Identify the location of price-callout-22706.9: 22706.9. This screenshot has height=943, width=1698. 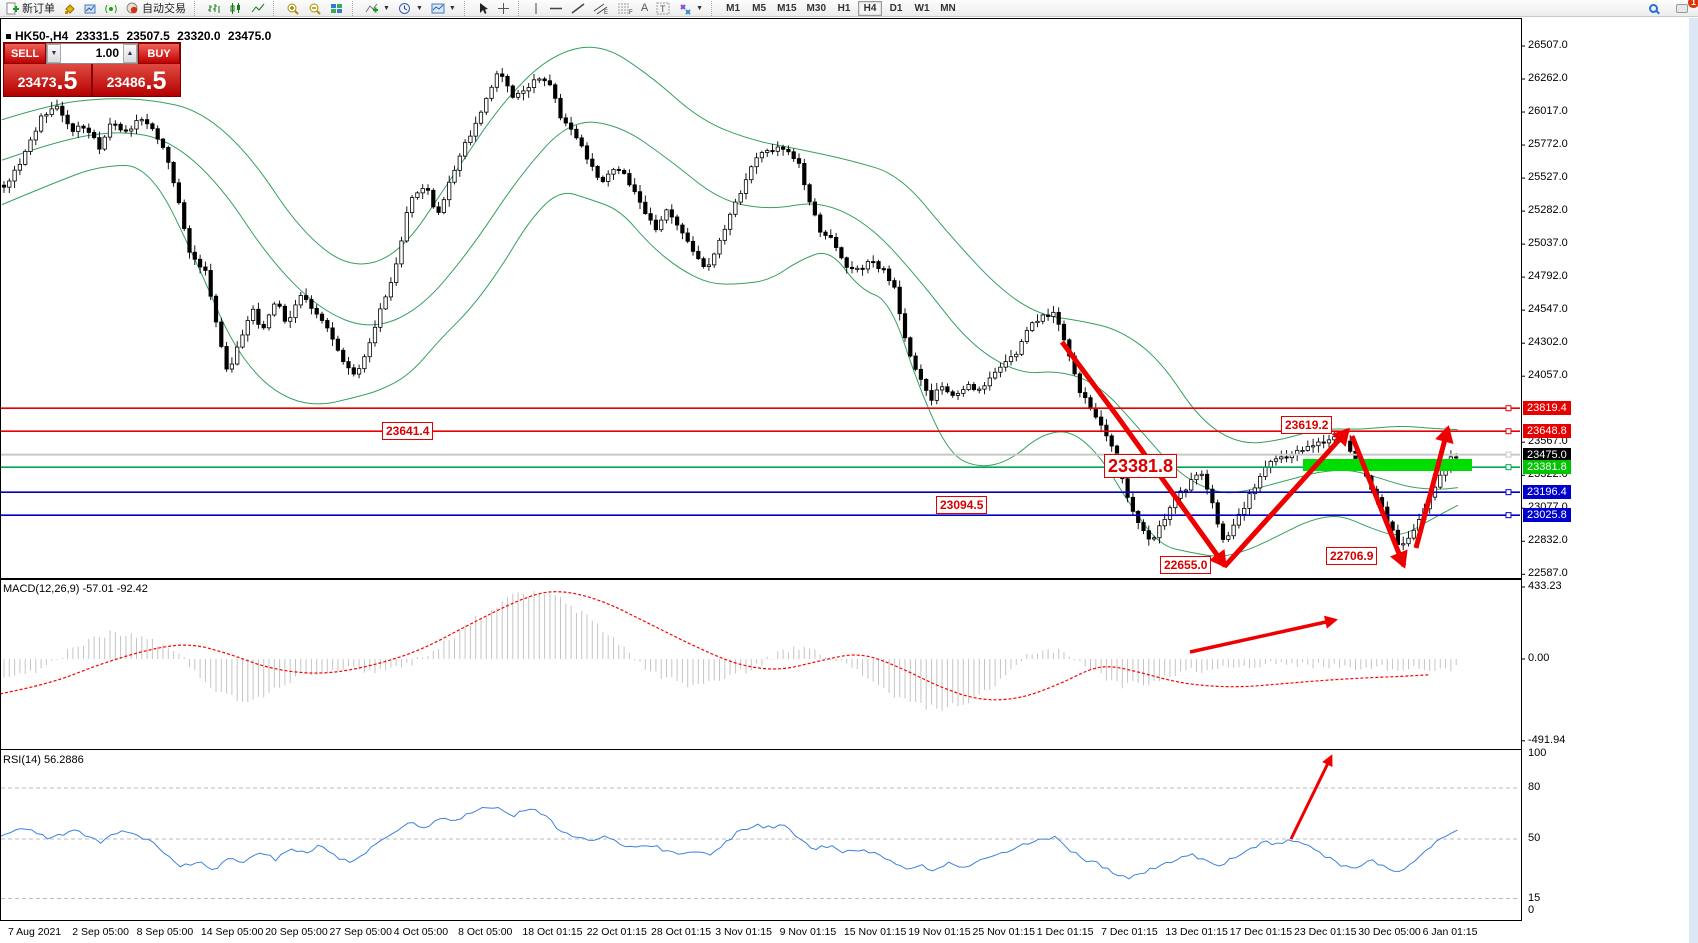
(1352, 556).